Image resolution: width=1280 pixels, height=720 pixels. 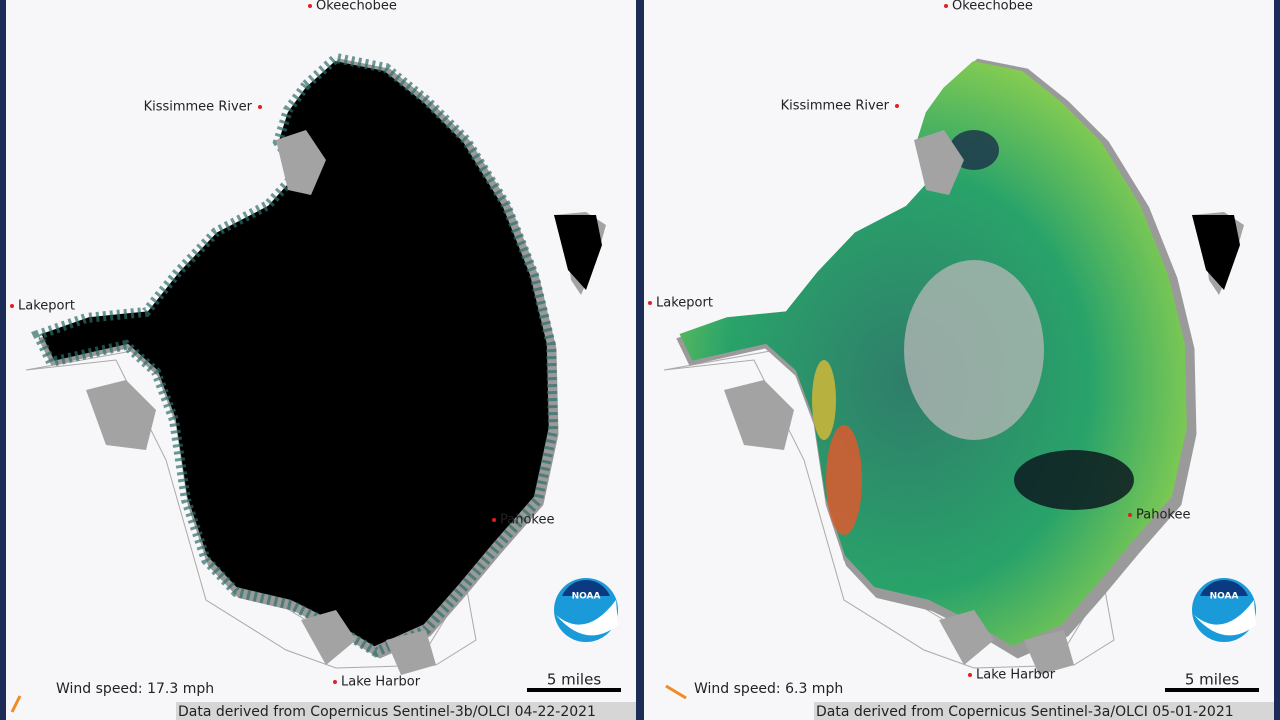 I want to click on wind-speed: Wind speed: 17.3 mph, so click(x=135, y=689).